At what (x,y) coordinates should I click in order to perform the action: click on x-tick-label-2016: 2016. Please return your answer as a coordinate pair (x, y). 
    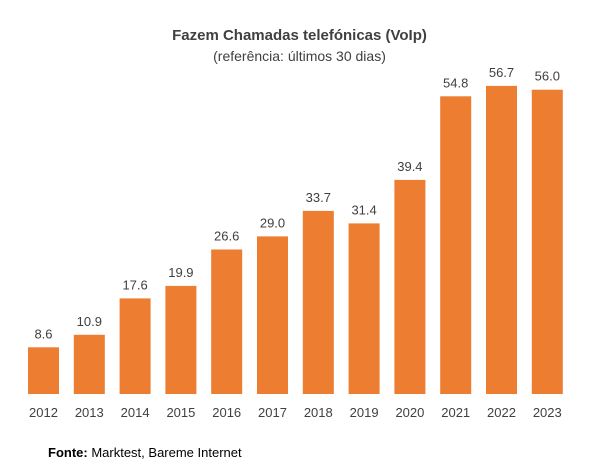
    Looking at the image, I should click on (226, 412).